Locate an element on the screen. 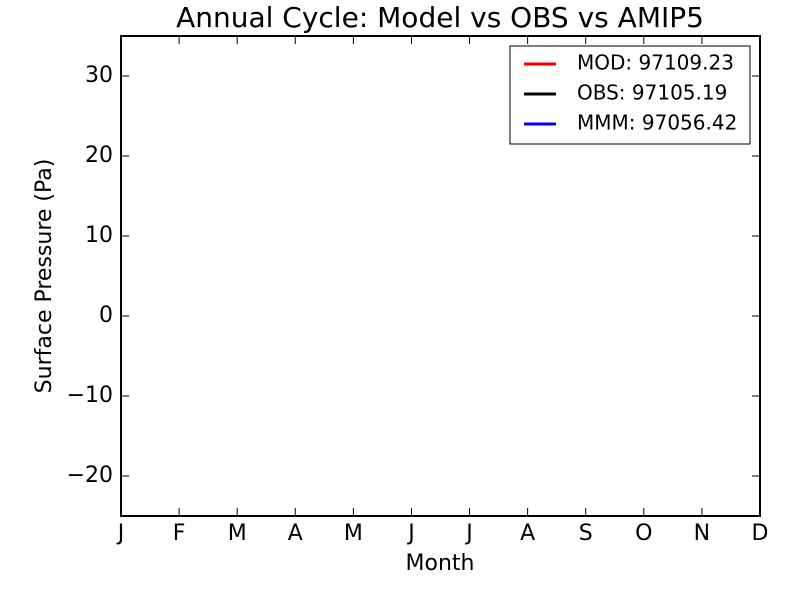  legend-label: OBS: 97105.19 is located at coordinates (652, 93).